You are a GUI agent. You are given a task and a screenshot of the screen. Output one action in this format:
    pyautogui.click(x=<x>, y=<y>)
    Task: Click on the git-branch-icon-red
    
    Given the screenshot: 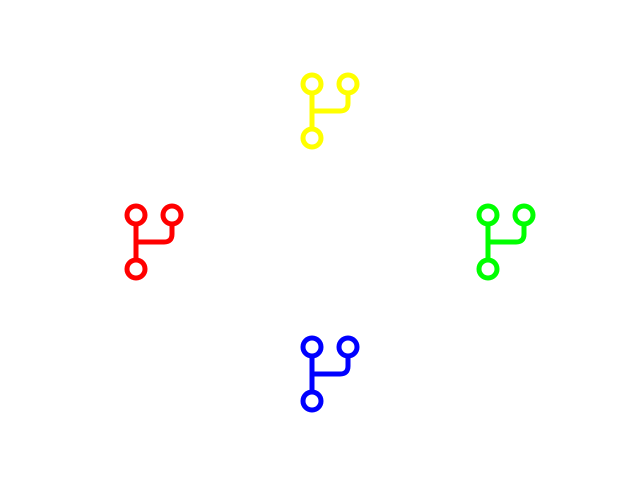 What is the action you would take?
    pyautogui.click(x=154, y=242)
    